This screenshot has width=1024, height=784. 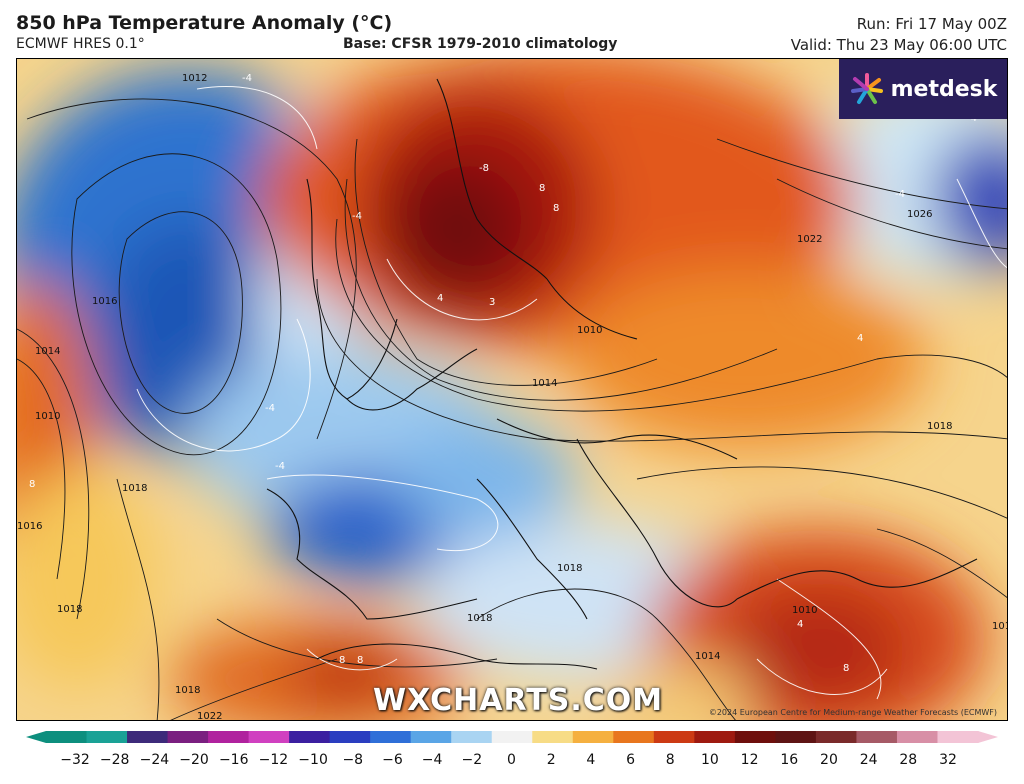 What do you see at coordinates (518, 700) in the screenshot?
I see `watermark: WXCHARTS.COM` at bounding box center [518, 700].